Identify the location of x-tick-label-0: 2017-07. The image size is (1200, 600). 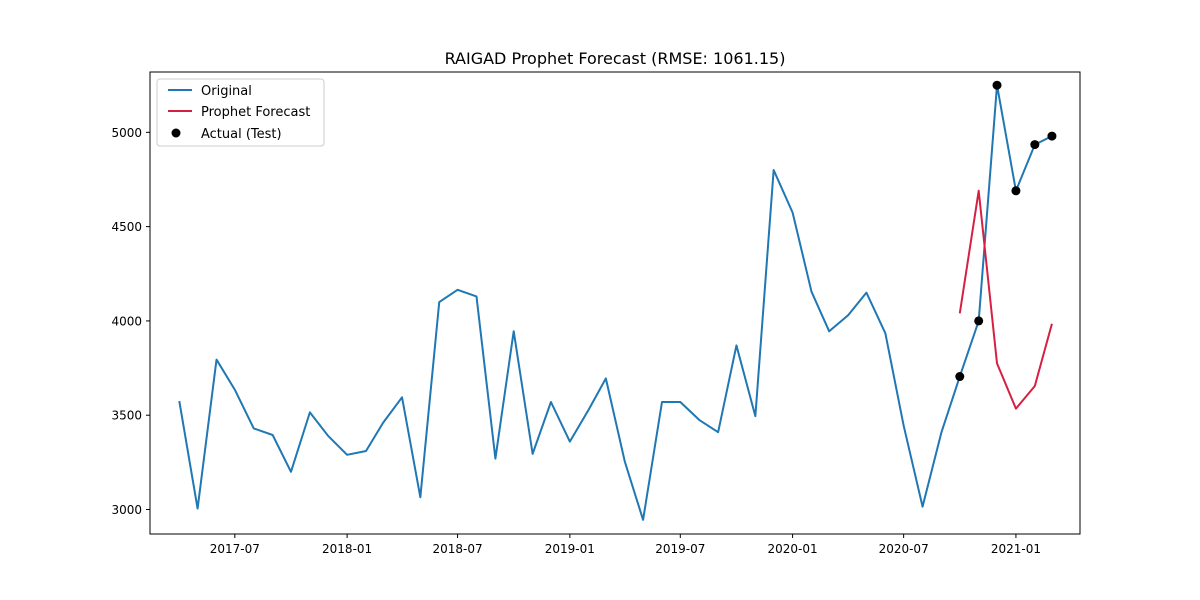
(235, 549).